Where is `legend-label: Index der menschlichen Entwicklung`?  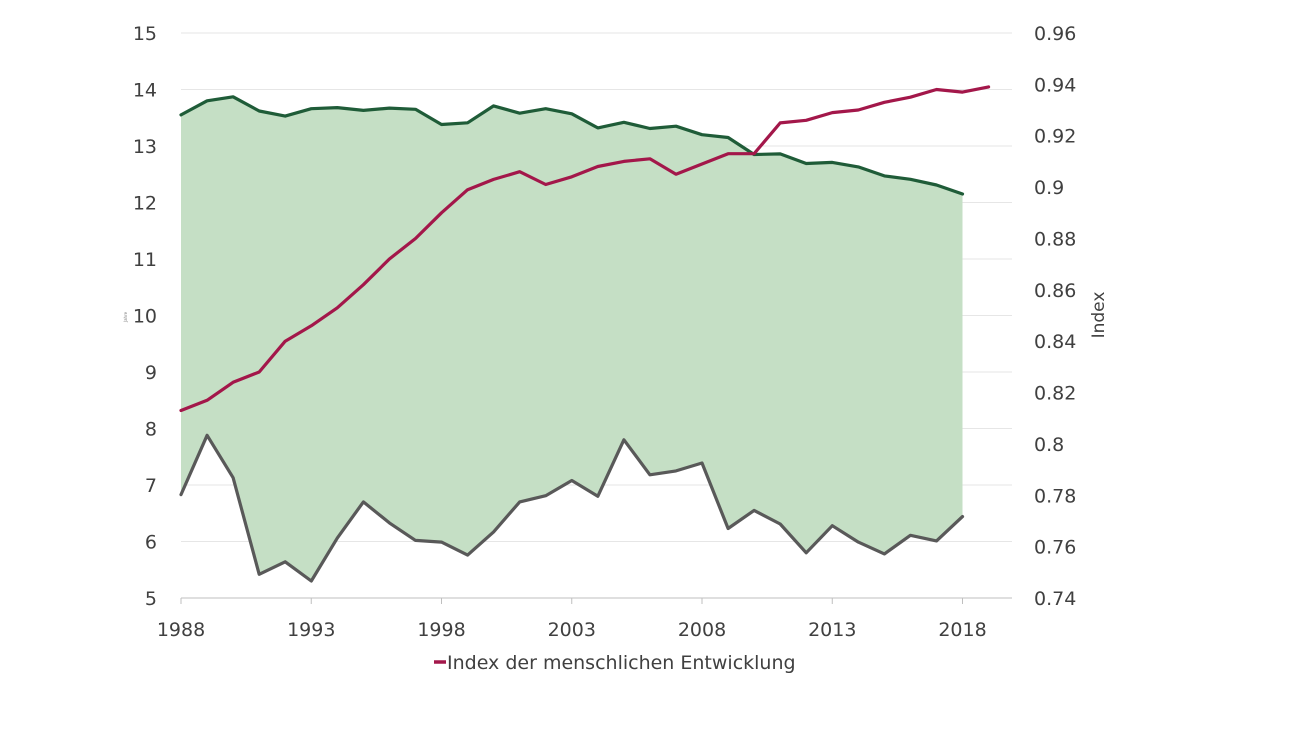 legend-label: Index der menschlichen Entwicklung is located at coordinates (621, 663).